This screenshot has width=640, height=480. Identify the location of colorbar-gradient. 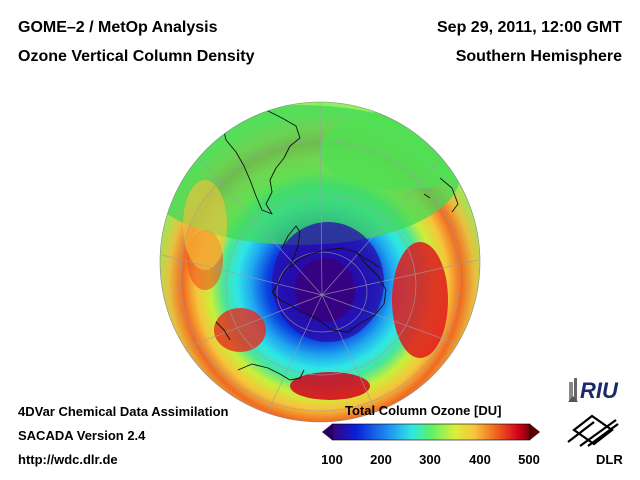
(431, 432).